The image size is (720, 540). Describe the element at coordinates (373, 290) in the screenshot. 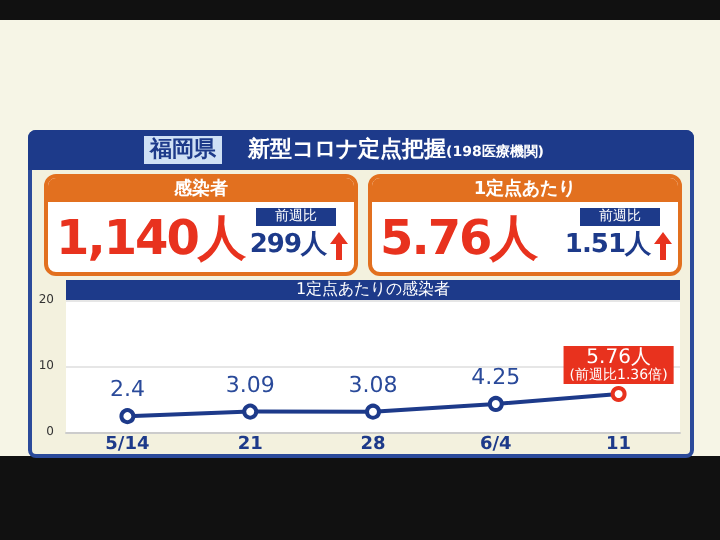

I see `chart-title: 1定点あたりの感染者` at that location.